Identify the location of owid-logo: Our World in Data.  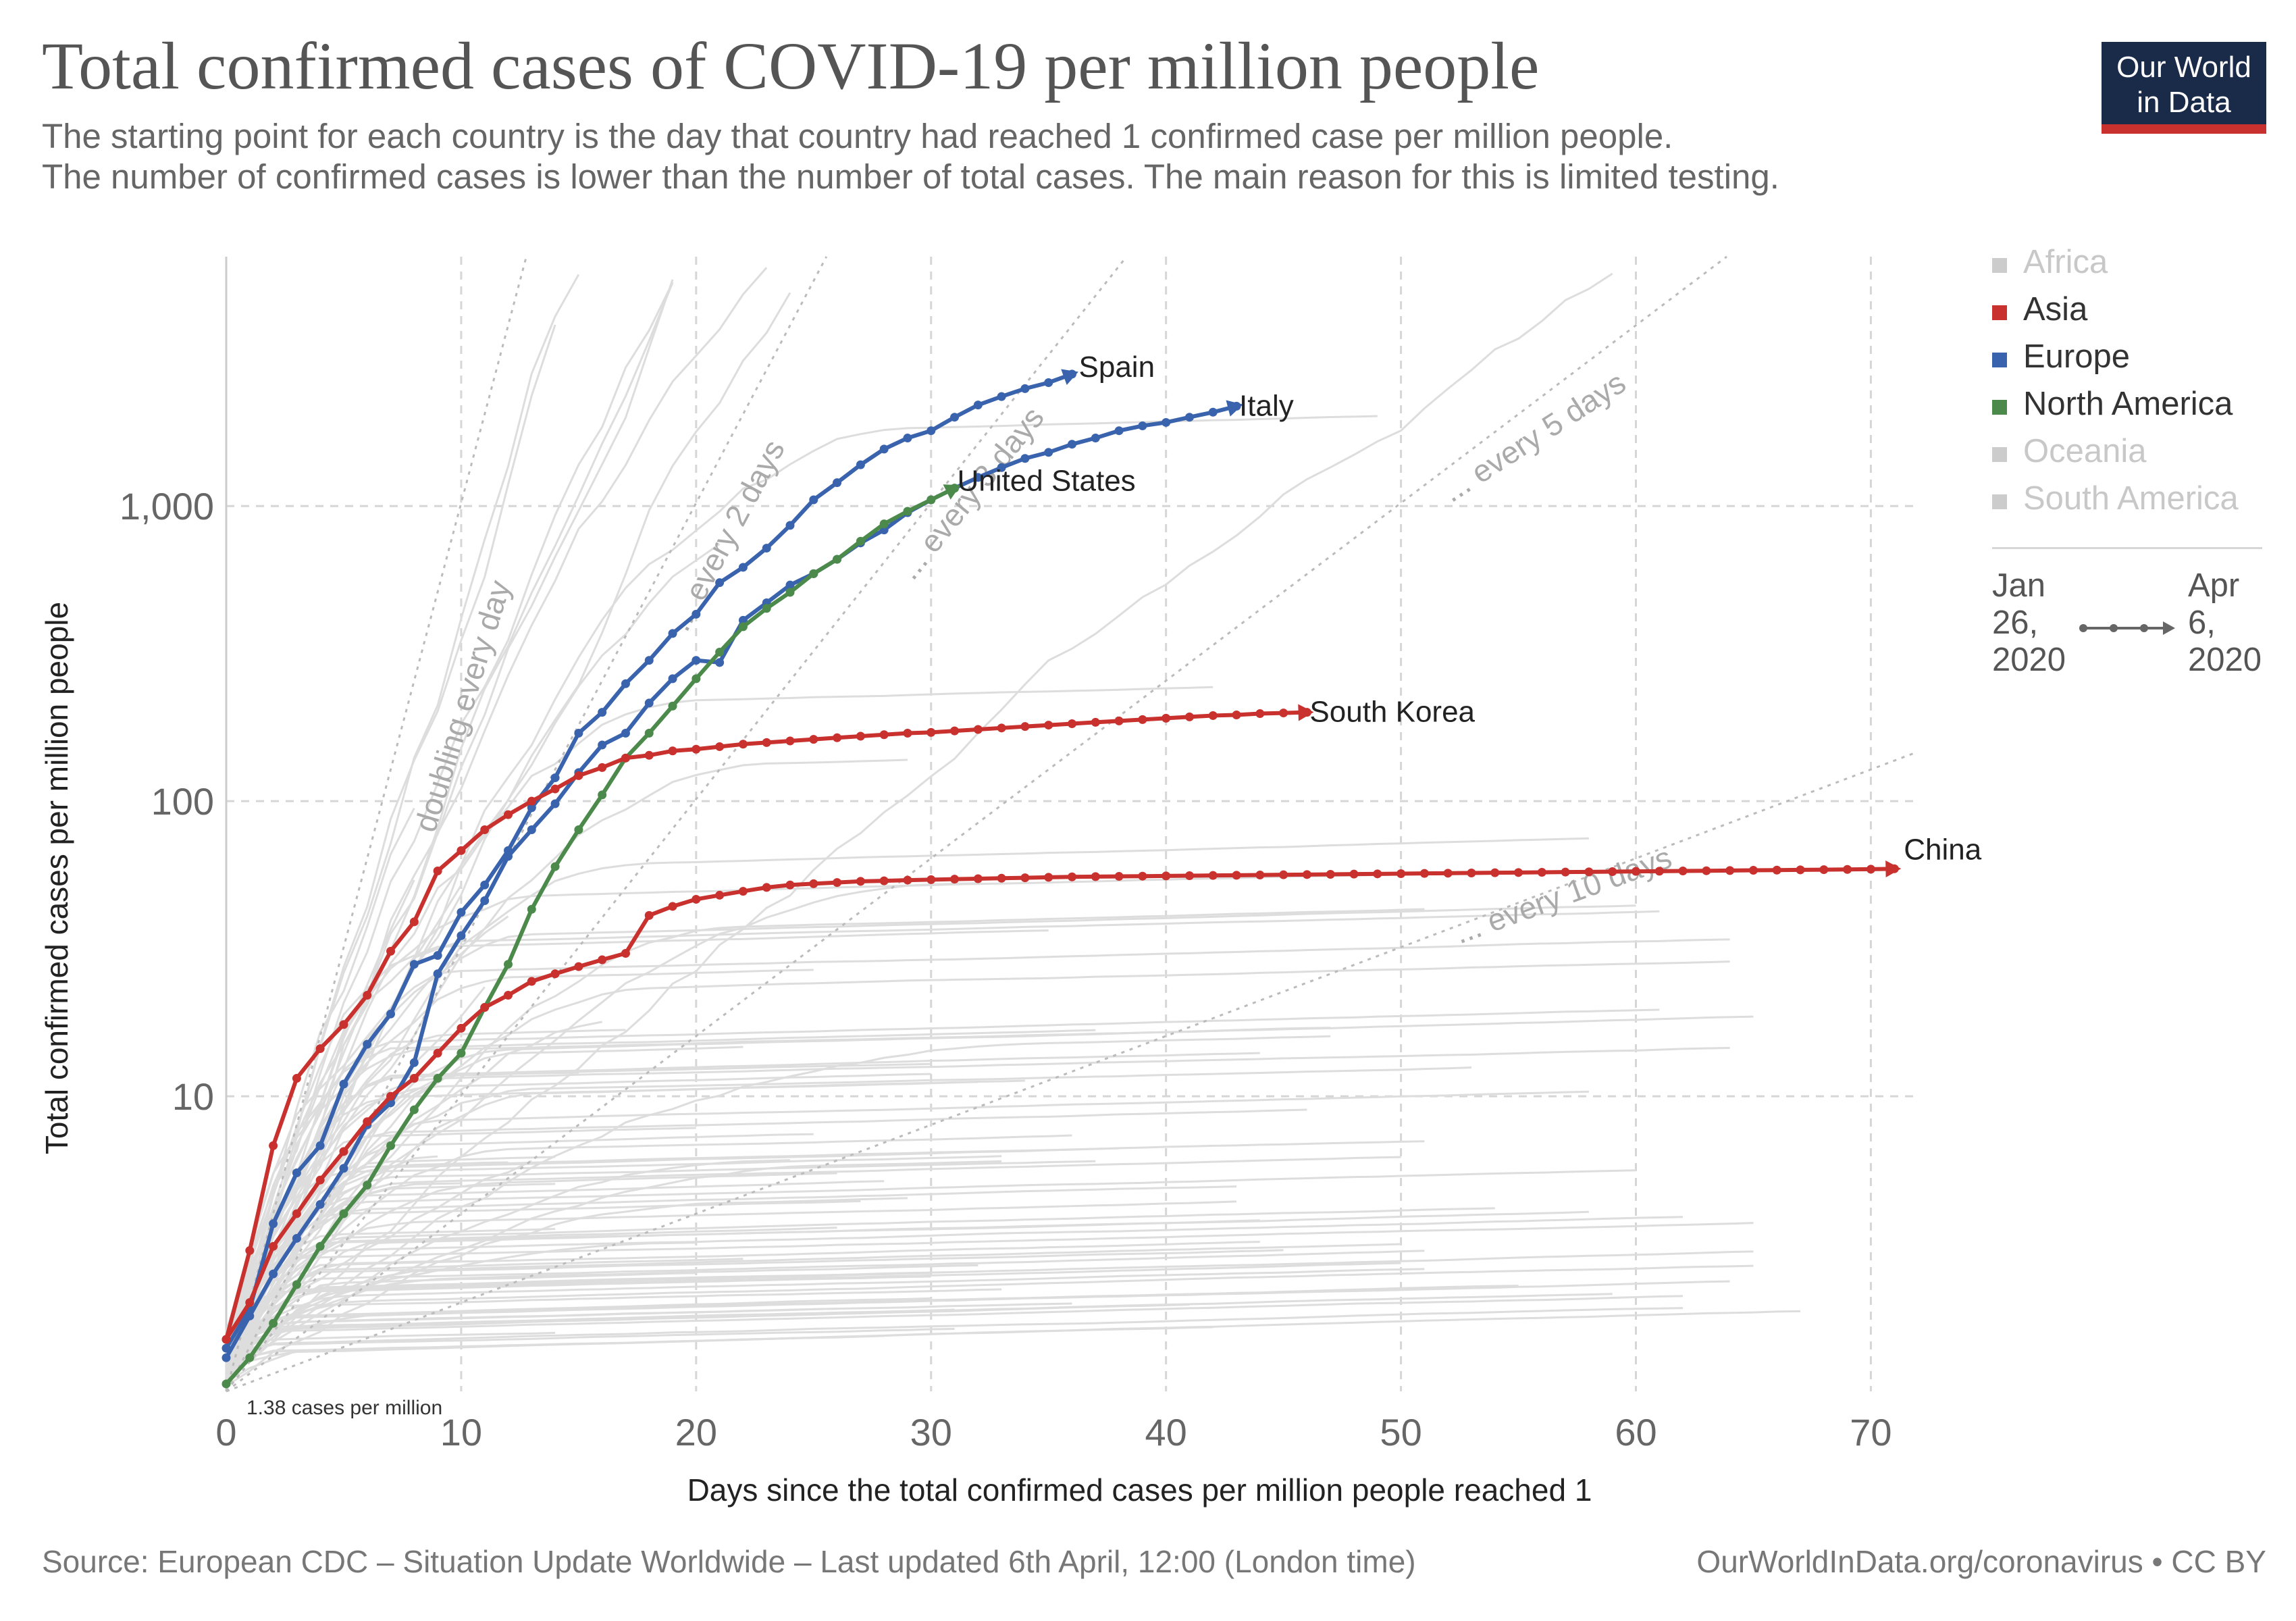
(2184, 88).